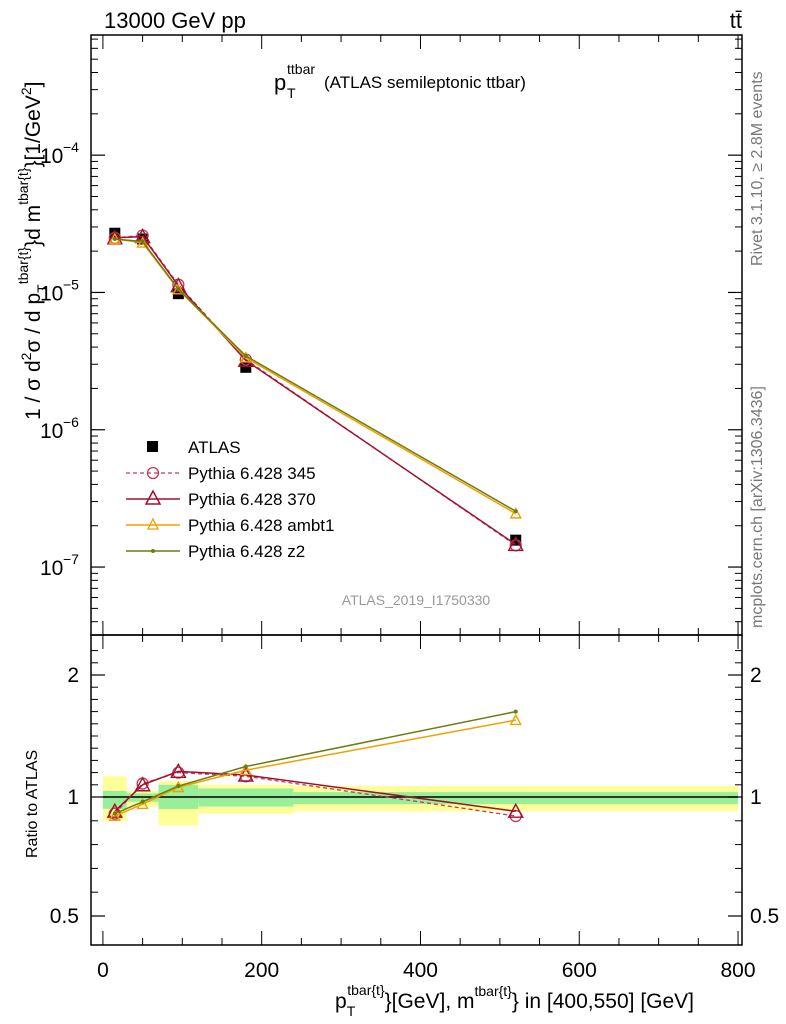 Image resolution: width=786 pixels, height=1024 pixels. What do you see at coordinates (764, 916) in the screenshot?
I see `ratio-ytick-label-right: 0.5` at bounding box center [764, 916].